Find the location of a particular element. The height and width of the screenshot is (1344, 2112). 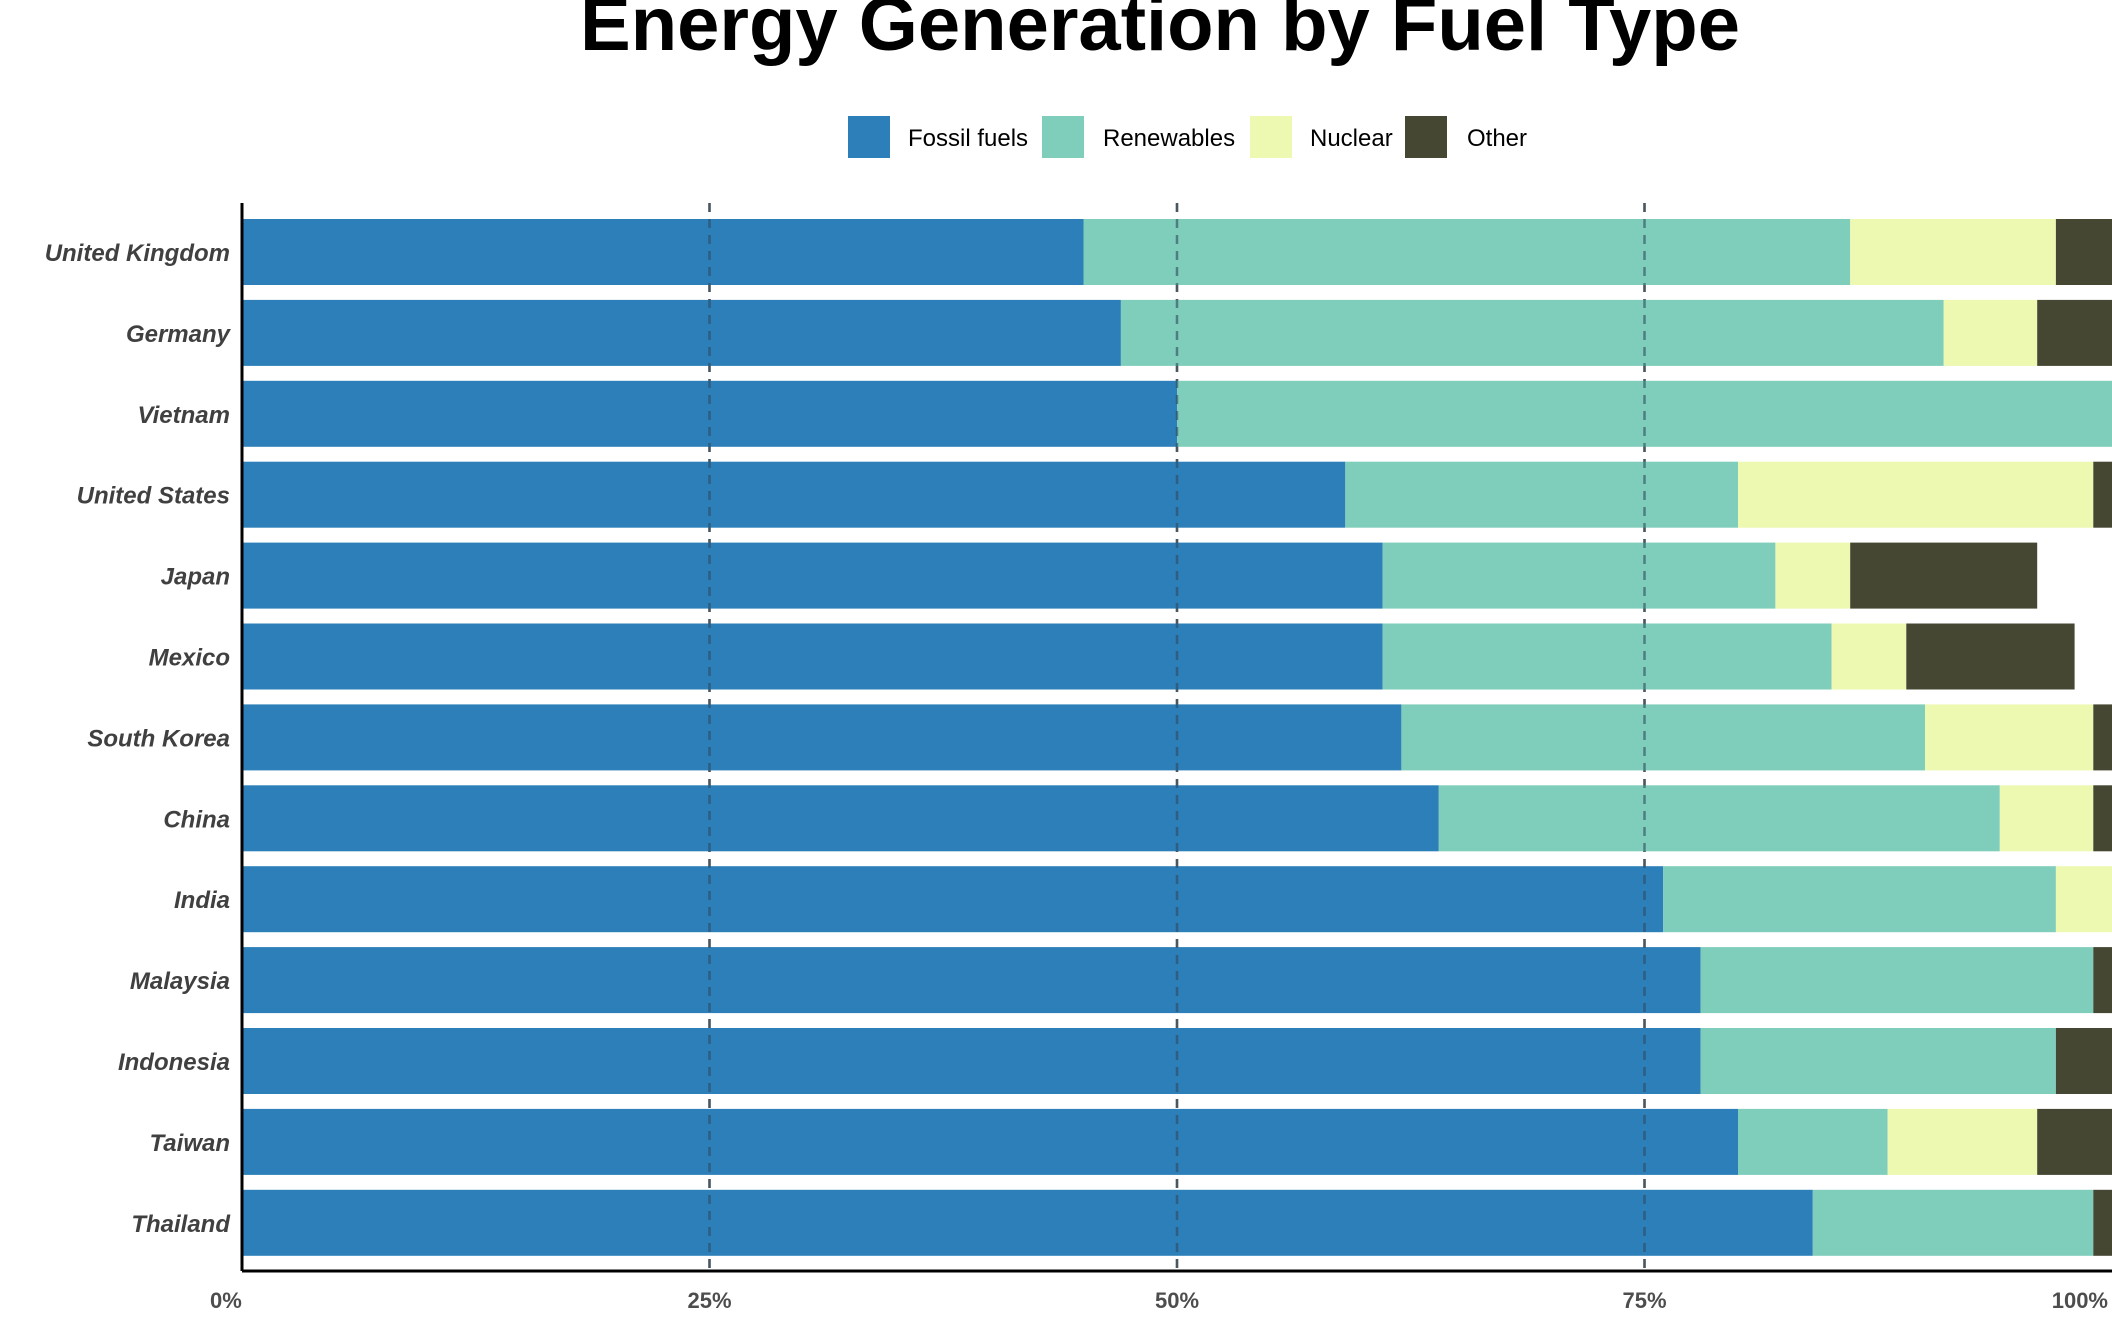

x-tick-label-25: 25% is located at coordinates (709, 1300).